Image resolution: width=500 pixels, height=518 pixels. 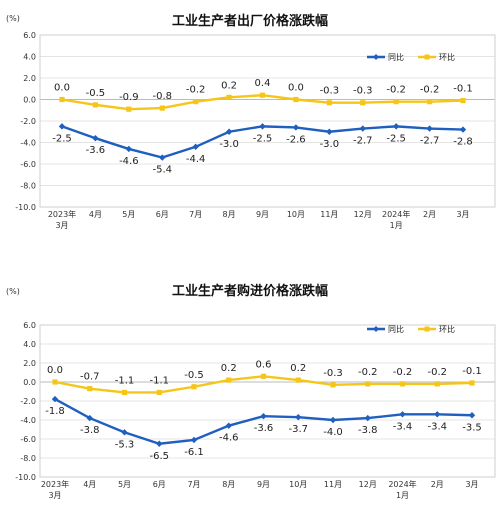 I want to click on x-tick-label: 9月, so click(x=262, y=214).